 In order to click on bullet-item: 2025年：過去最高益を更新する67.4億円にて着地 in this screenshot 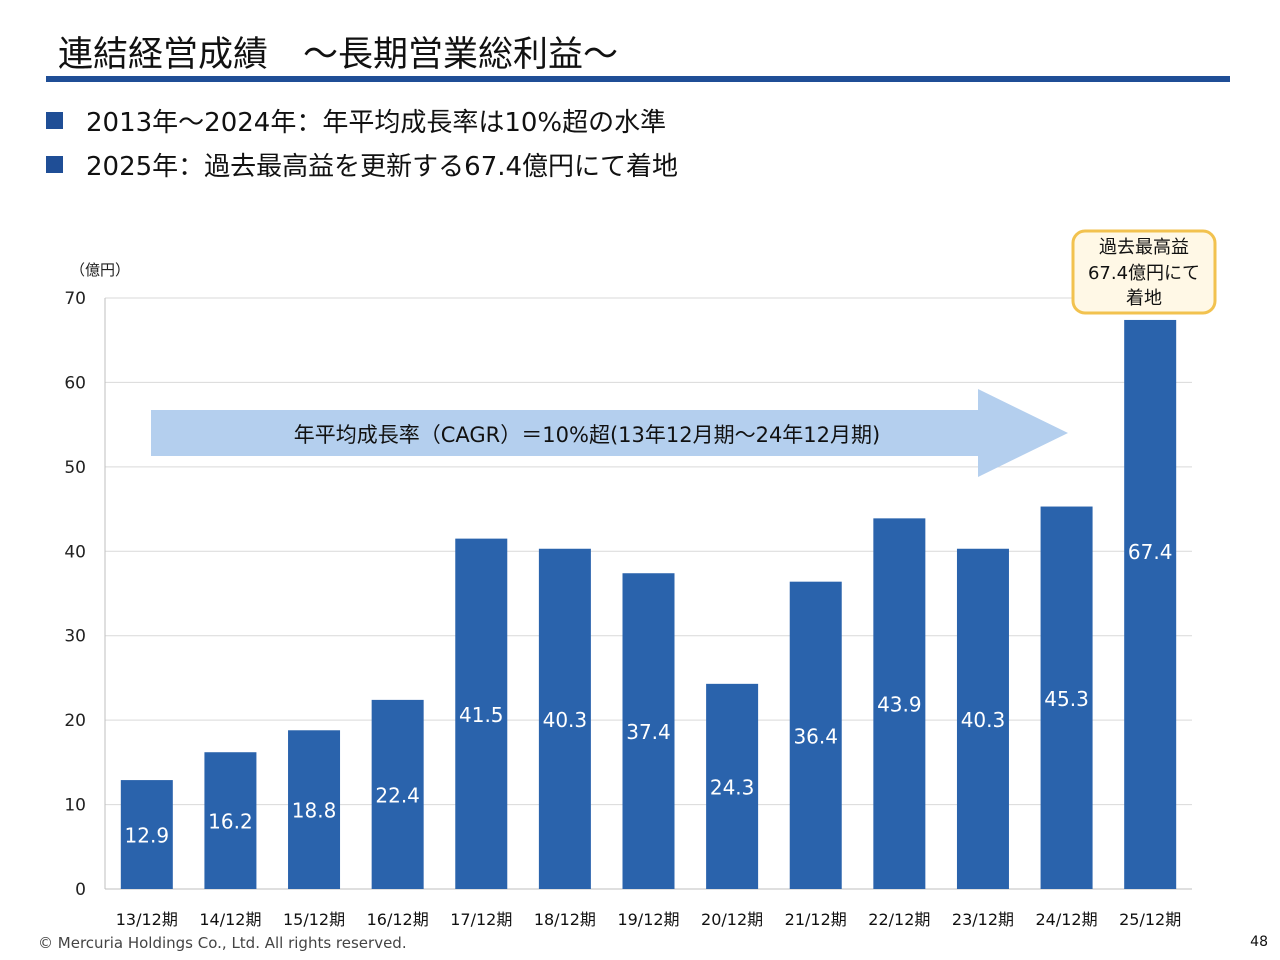, I will do `click(362, 164)`.